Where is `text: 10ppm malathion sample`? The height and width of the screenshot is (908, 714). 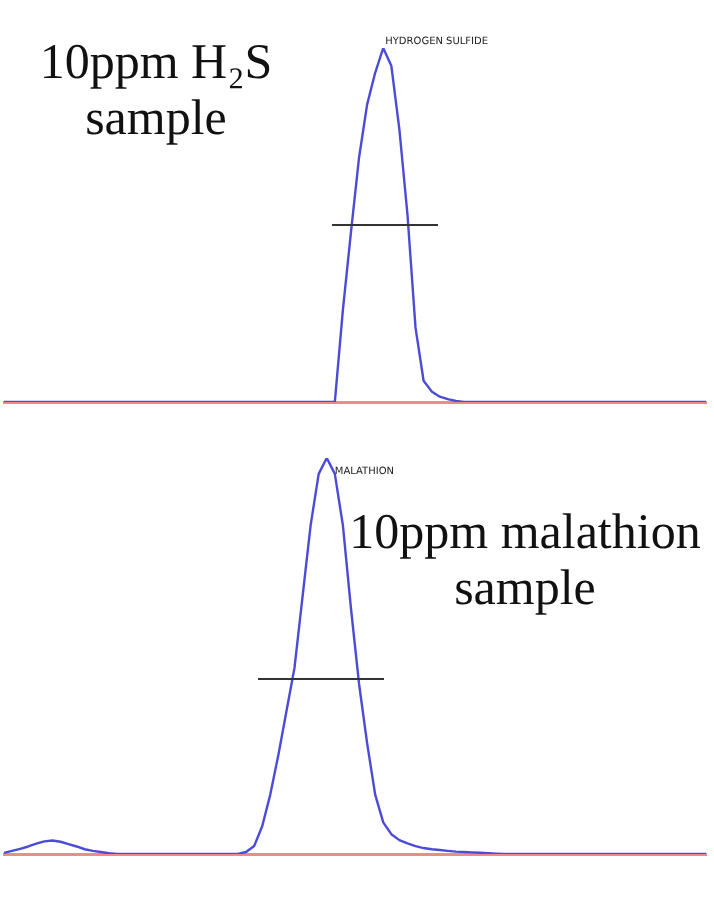 text: 10ppm malathion sample is located at coordinates (525, 562).